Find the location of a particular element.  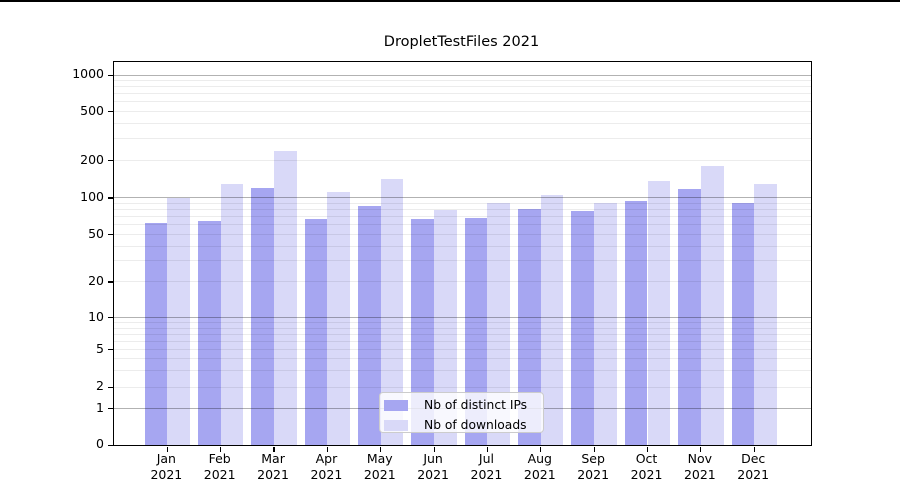

legend-swatch-downloads is located at coordinates (396, 425).